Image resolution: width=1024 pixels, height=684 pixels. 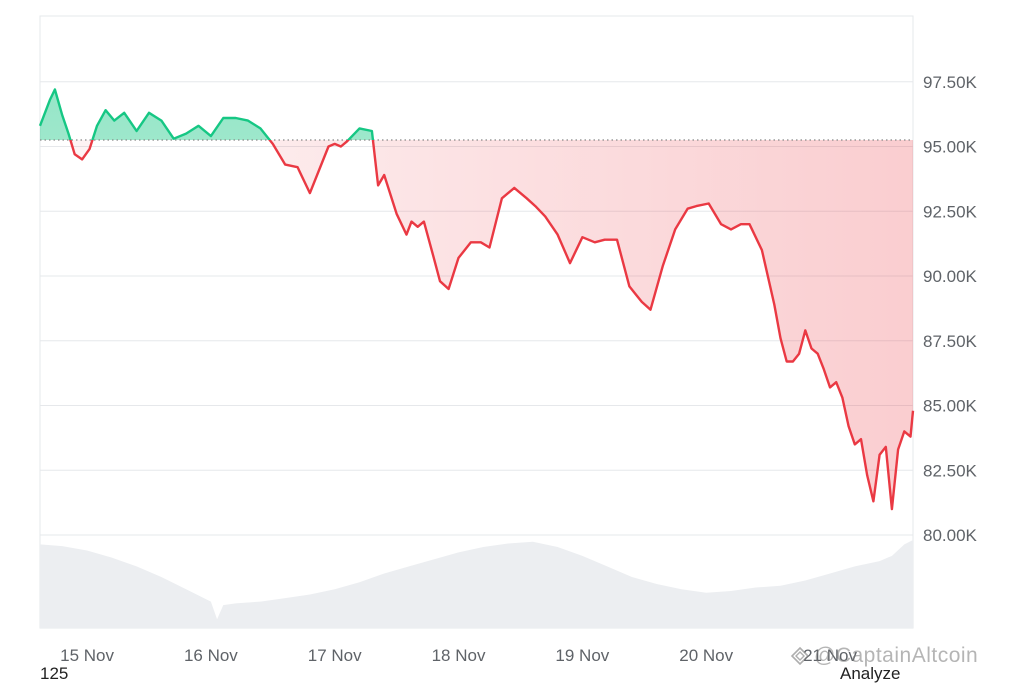 What do you see at coordinates (211, 655) in the screenshot?
I see `x-tick-label: 16 Nov` at bounding box center [211, 655].